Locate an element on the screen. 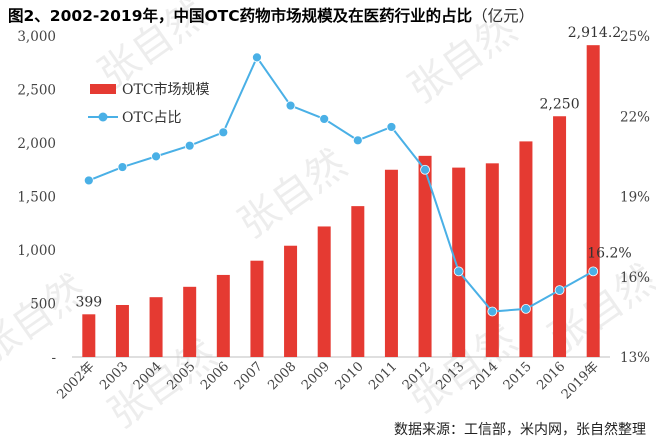 Image resolution: width=656 pixels, height=445 pixels. legend-label: OTC市场规模 is located at coordinates (166, 89).